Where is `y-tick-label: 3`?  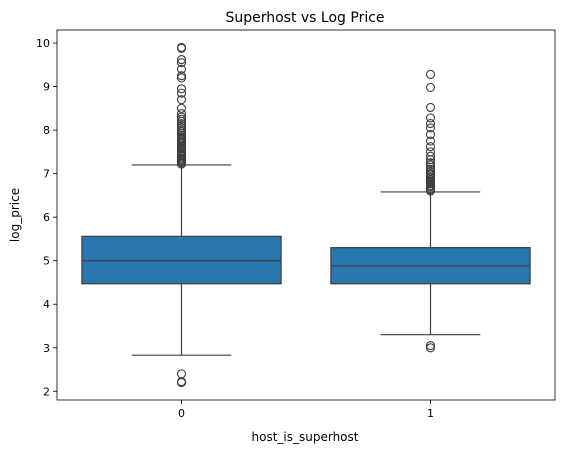
y-tick-label: 3 is located at coordinates (46, 348).